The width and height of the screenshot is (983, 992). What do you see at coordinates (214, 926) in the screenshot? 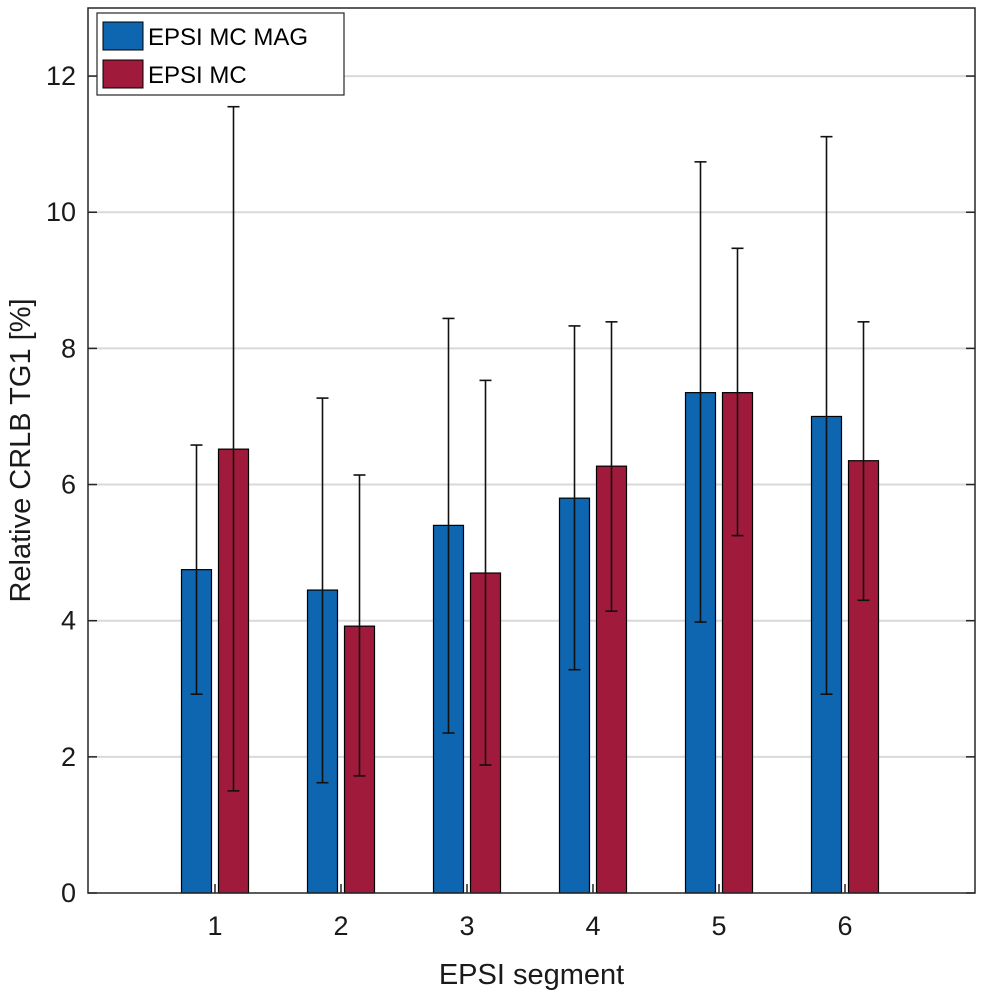
I see `x-tick-label: 1` at bounding box center [214, 926].